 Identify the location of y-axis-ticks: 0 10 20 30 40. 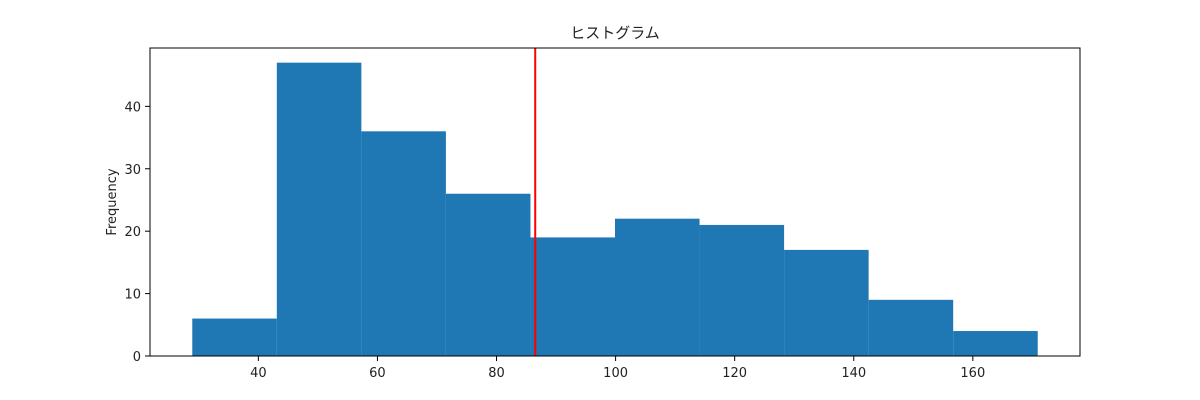
(137, 232).